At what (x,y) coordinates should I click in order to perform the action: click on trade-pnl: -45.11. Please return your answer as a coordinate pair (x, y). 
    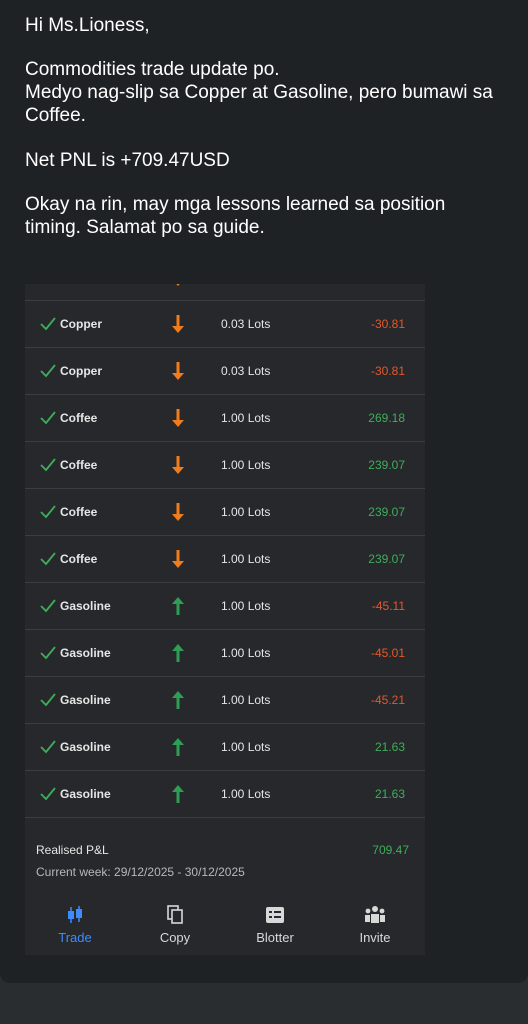
    Looking at the image, I should click on (388, 606).